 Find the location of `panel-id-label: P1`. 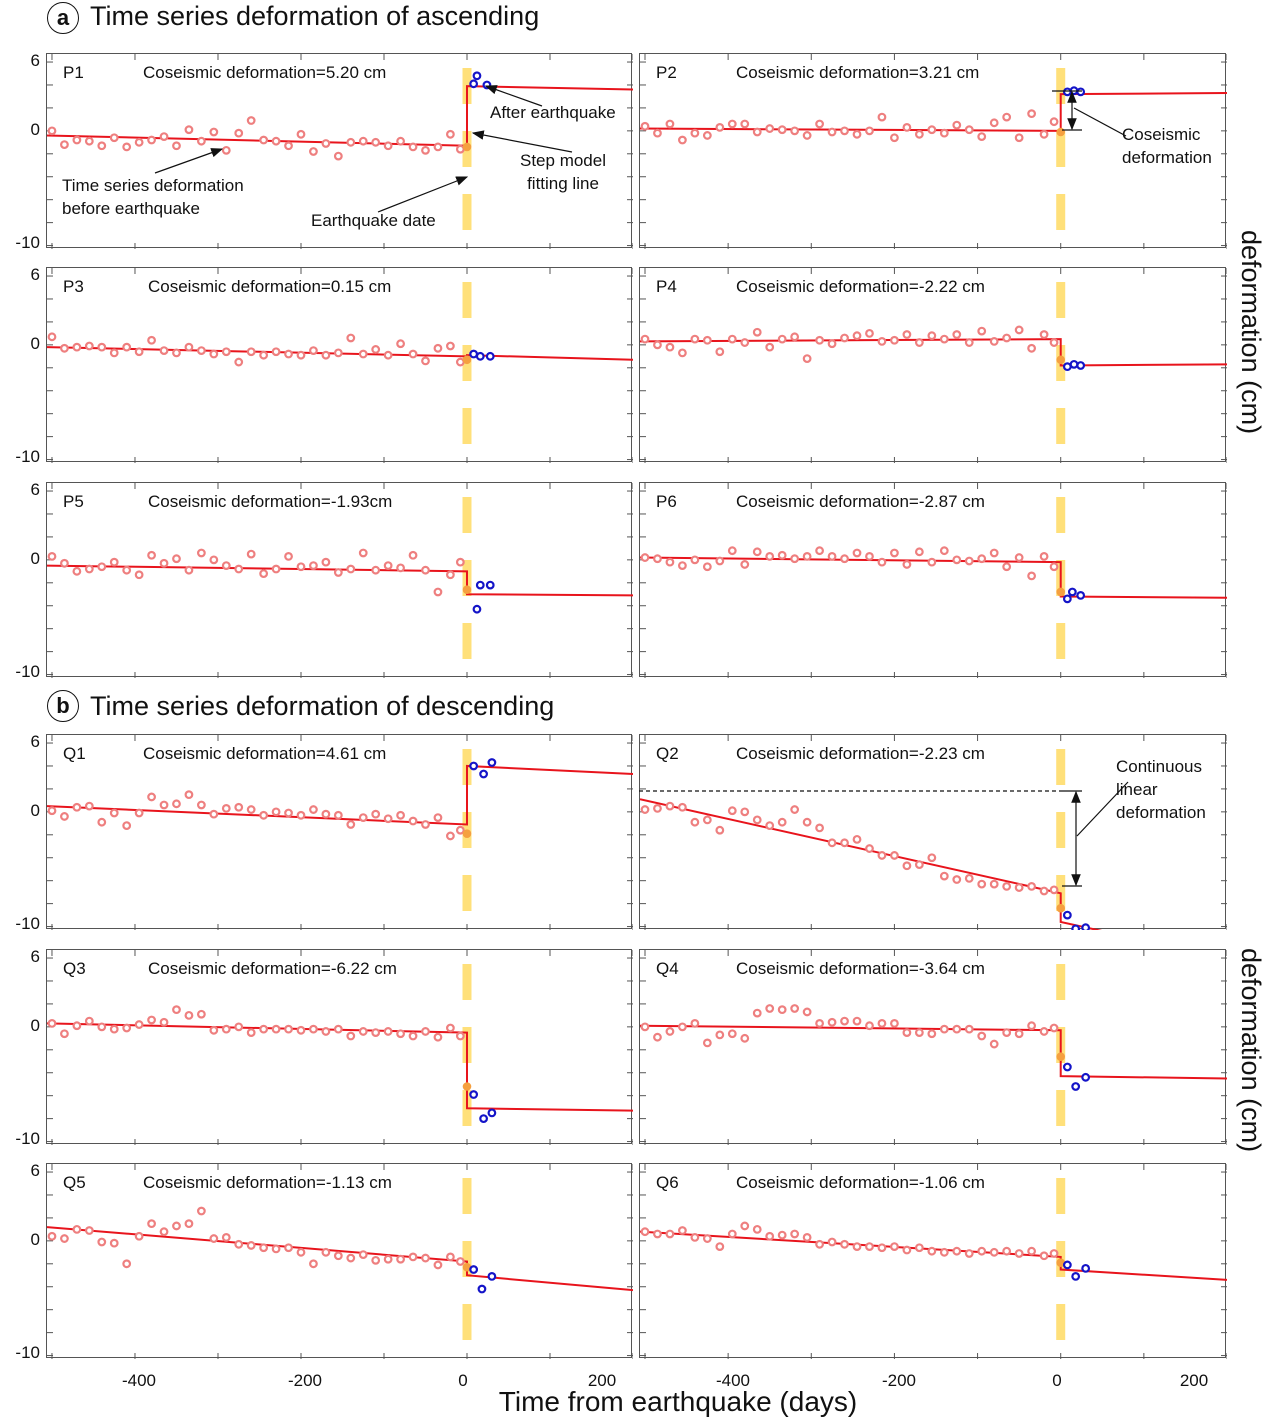

panel-id-label: P1 is located at coordinates (73, 72).